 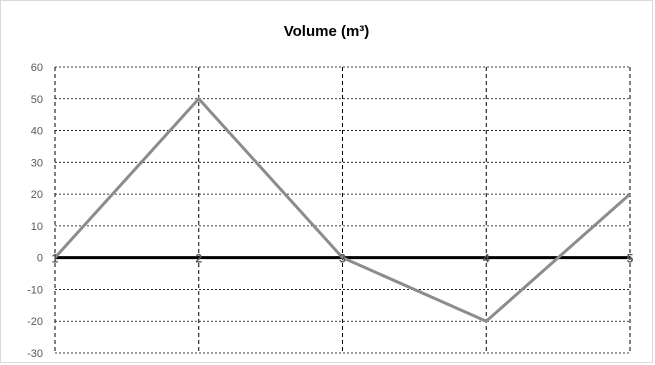 I want to click on y-tick-label: 40, so click(x=37, y=132).